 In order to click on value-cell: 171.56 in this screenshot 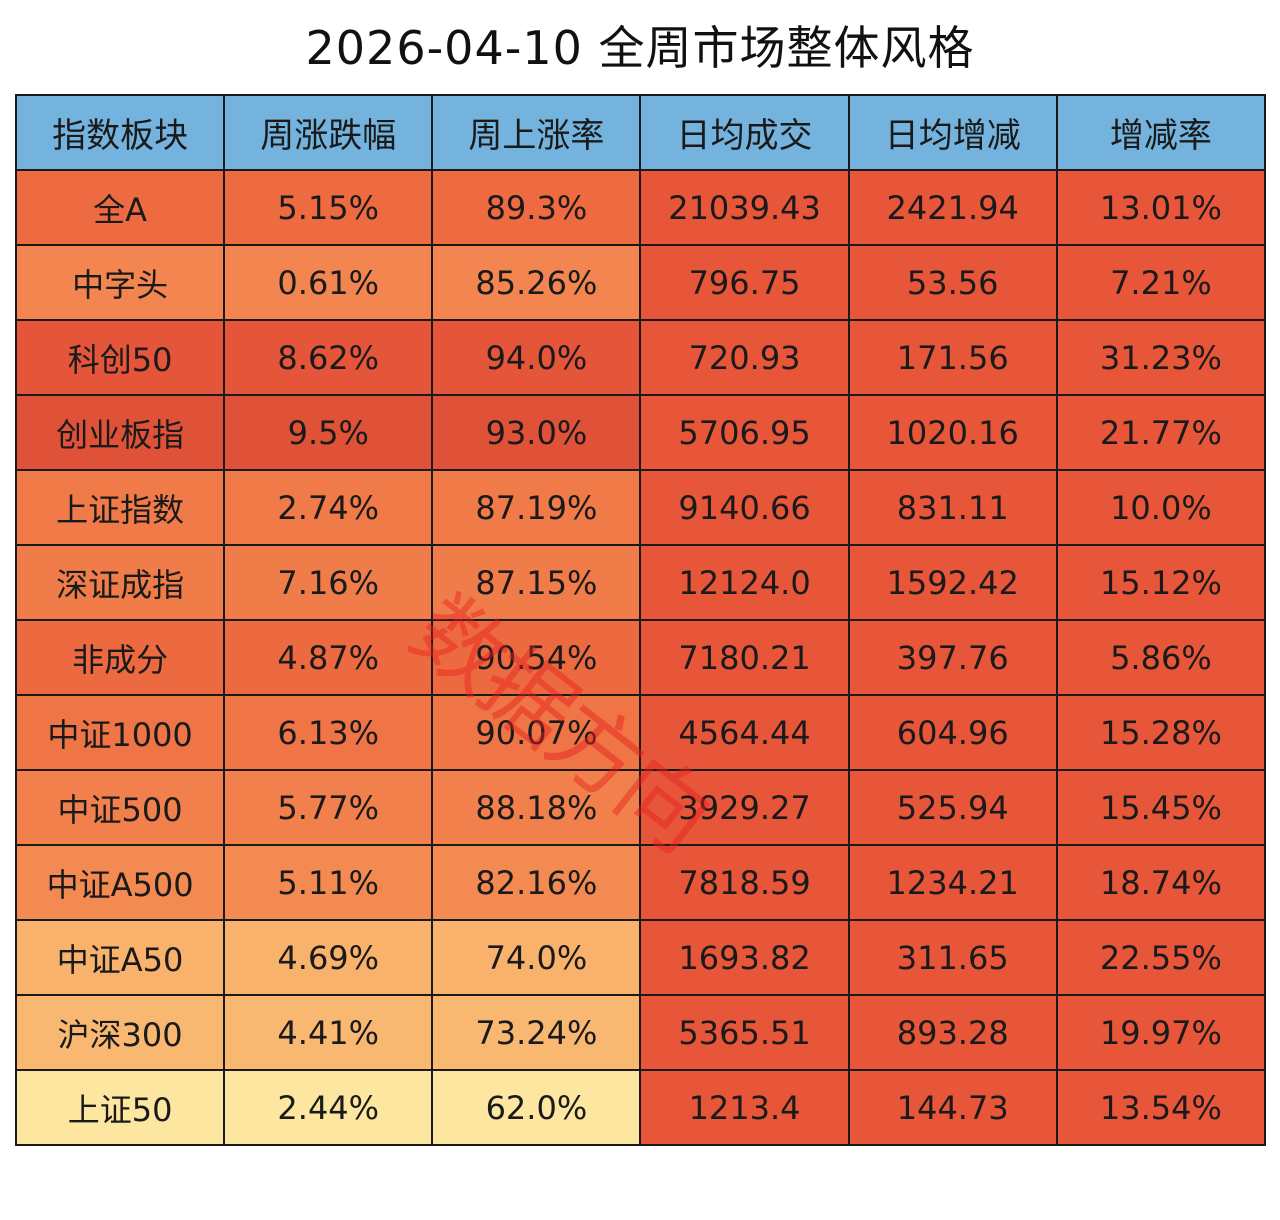, I will do `click(952, 357)`.